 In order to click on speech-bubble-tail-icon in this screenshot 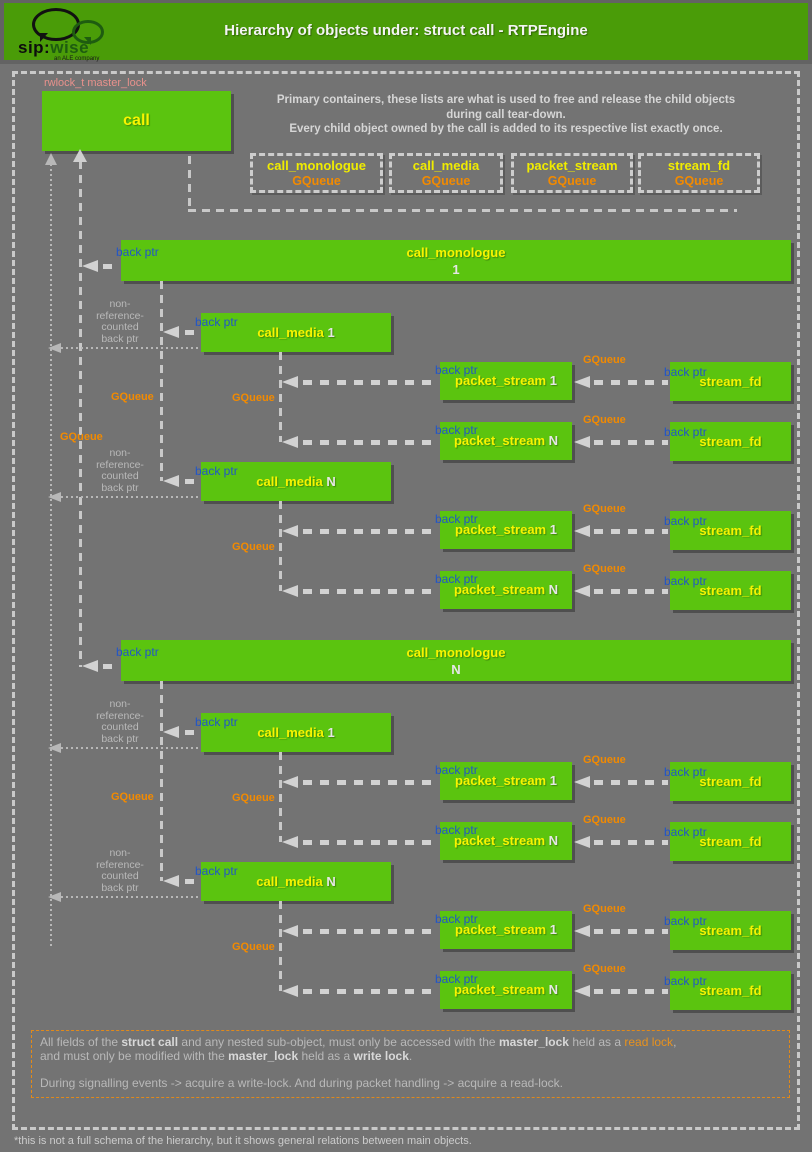, I will do `click(44, 37)`.